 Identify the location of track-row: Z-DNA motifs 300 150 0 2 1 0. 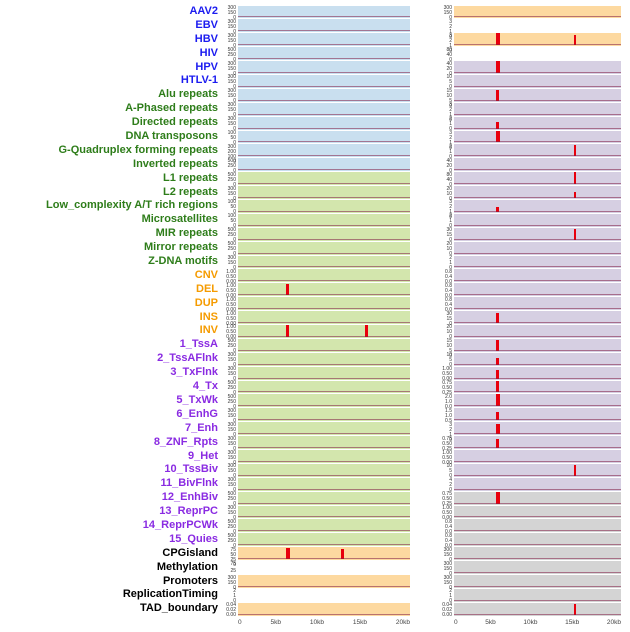
(315, 263).